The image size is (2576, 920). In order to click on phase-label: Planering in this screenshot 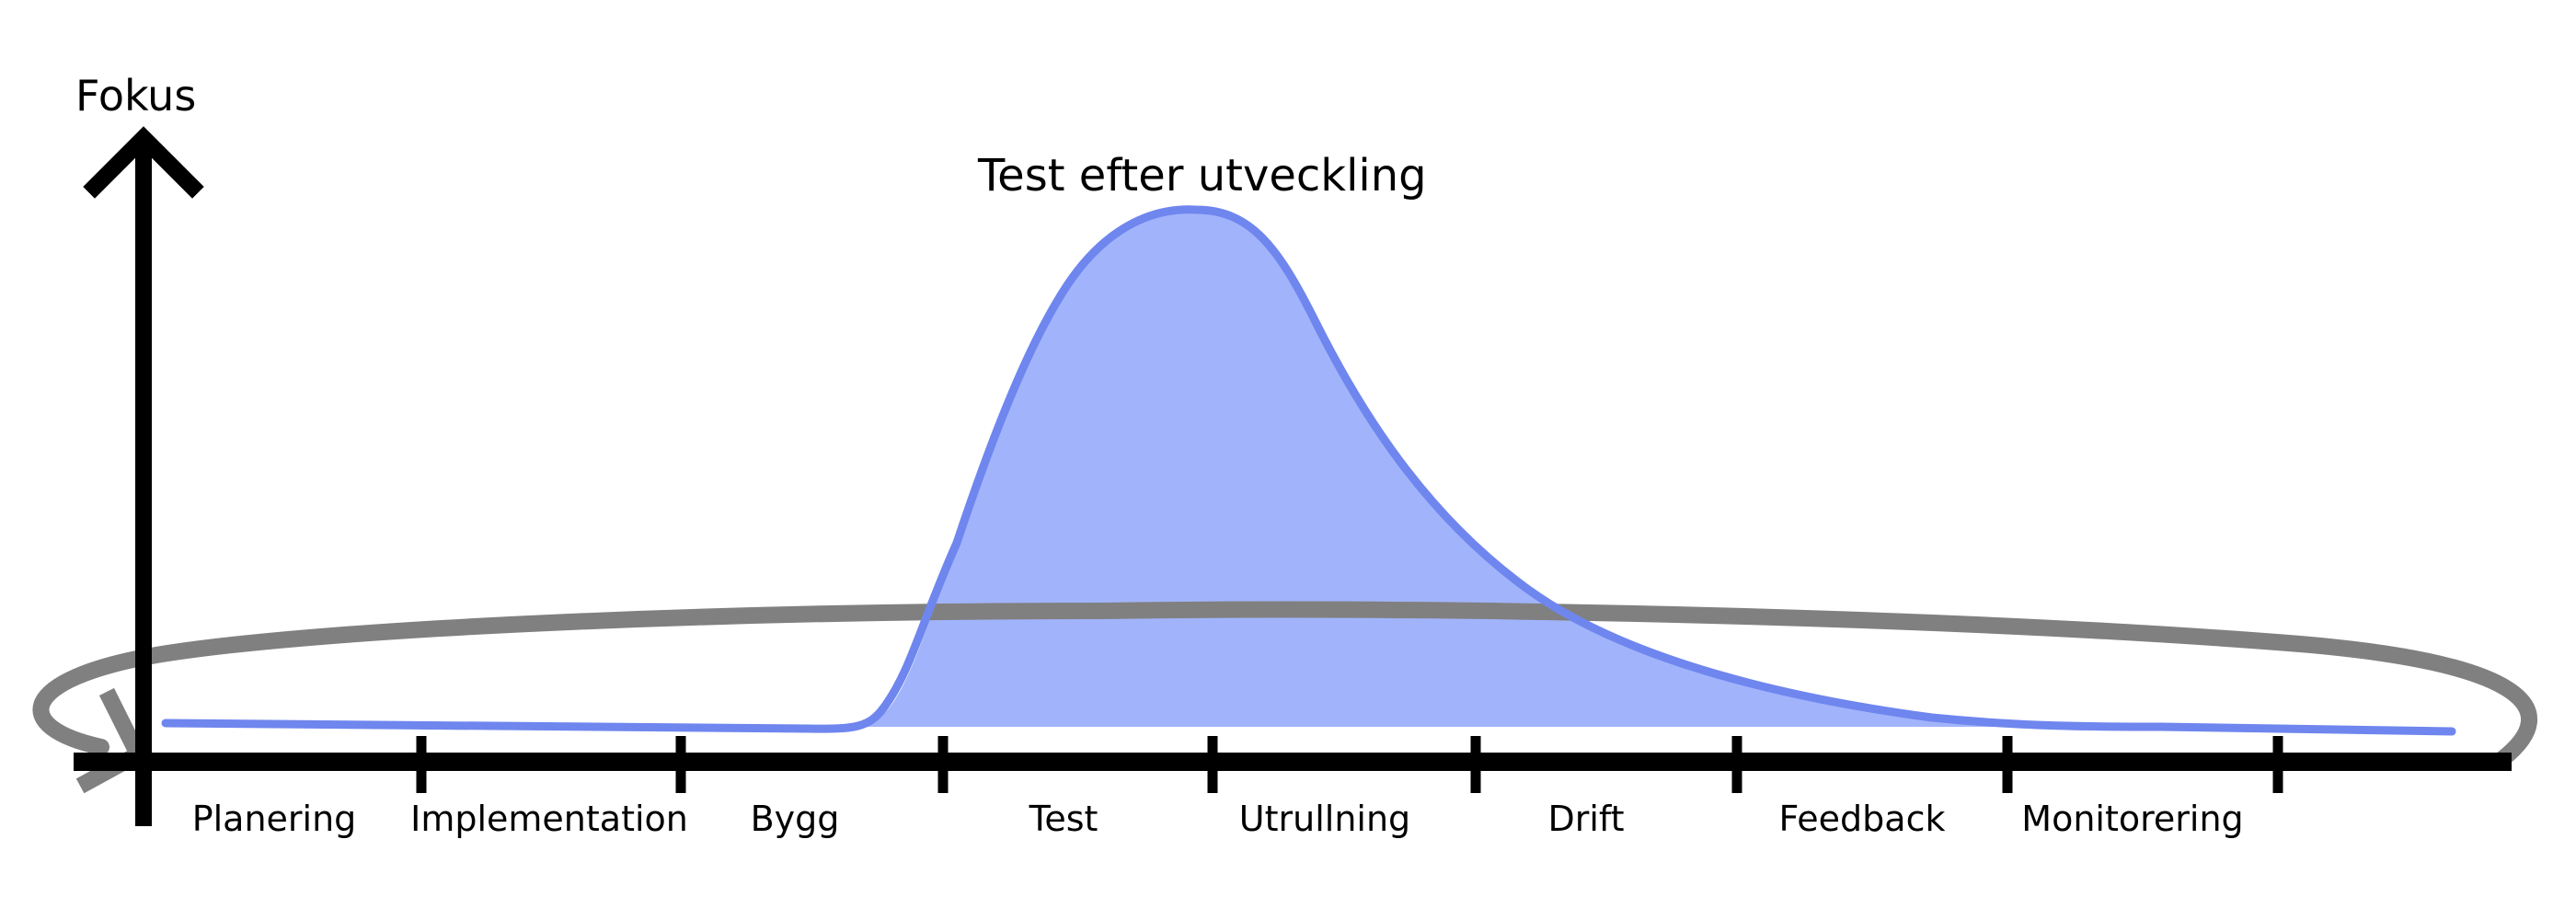, I will do `click(274, 819)`.